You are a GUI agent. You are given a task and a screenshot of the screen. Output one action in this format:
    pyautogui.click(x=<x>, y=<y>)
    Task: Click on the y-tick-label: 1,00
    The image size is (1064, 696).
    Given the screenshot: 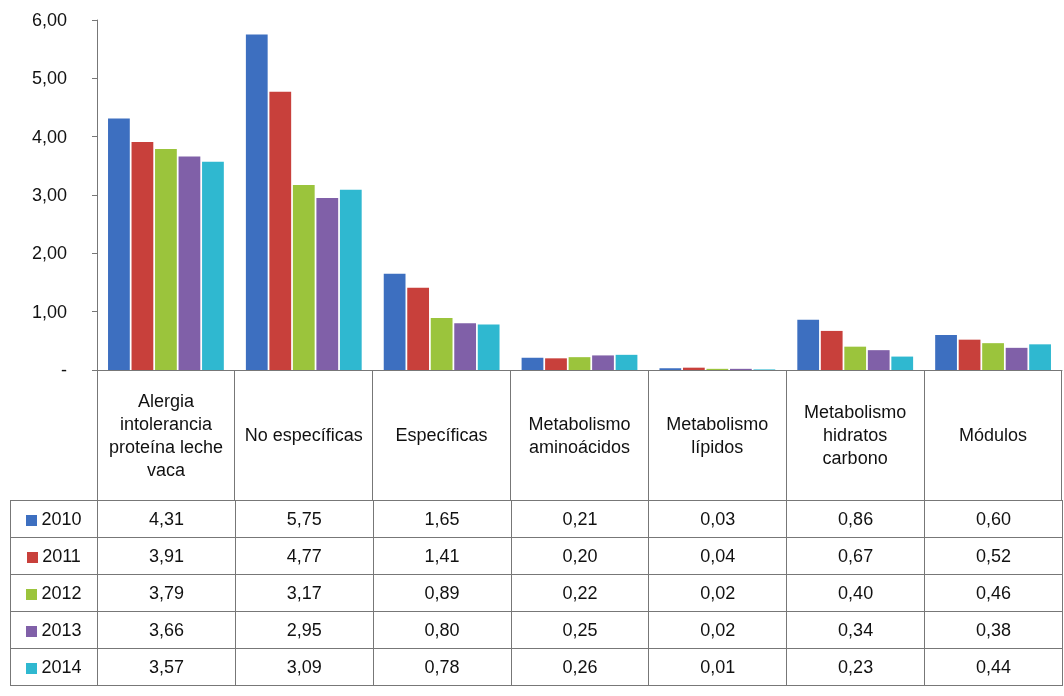 What is the action you would take?
    pyautogui.click(x=49, y=311)
    